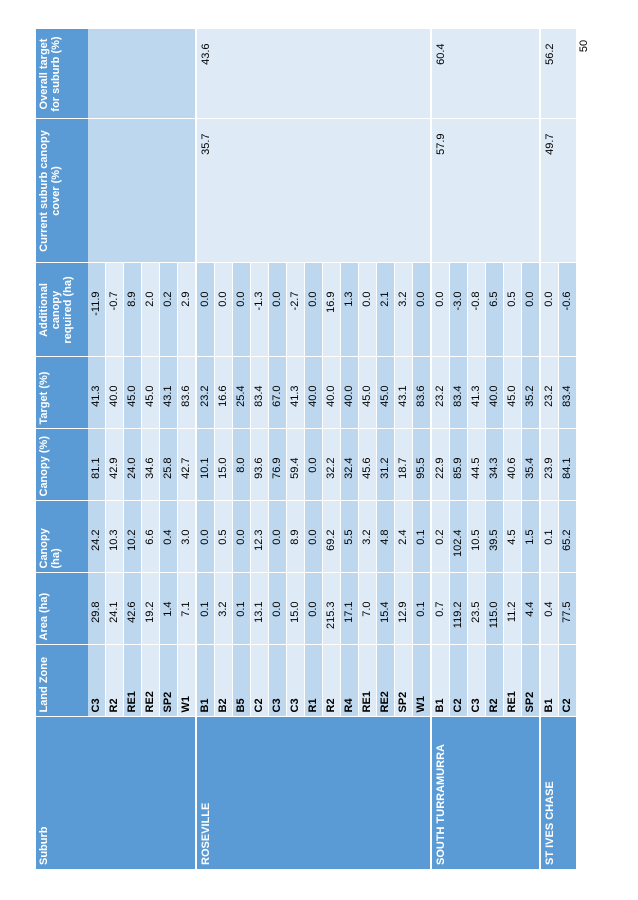  Describe the element at coordinates (150, 609) in the screenshot. I see `area-cell: 19.2` at that location.